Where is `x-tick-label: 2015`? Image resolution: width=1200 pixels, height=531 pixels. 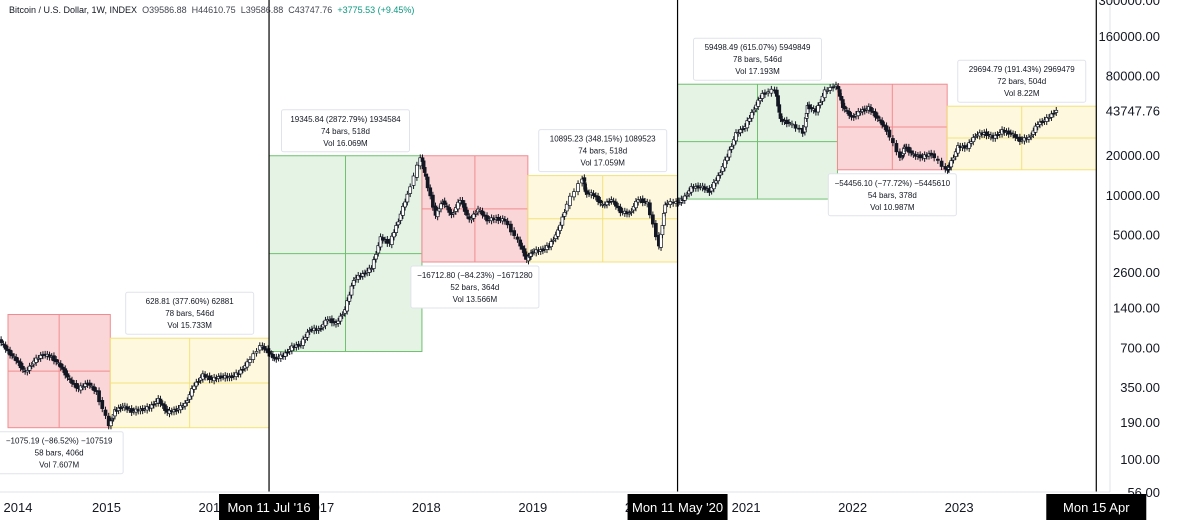 x-tick-label: 2015 is located at coordinates (106, 507).